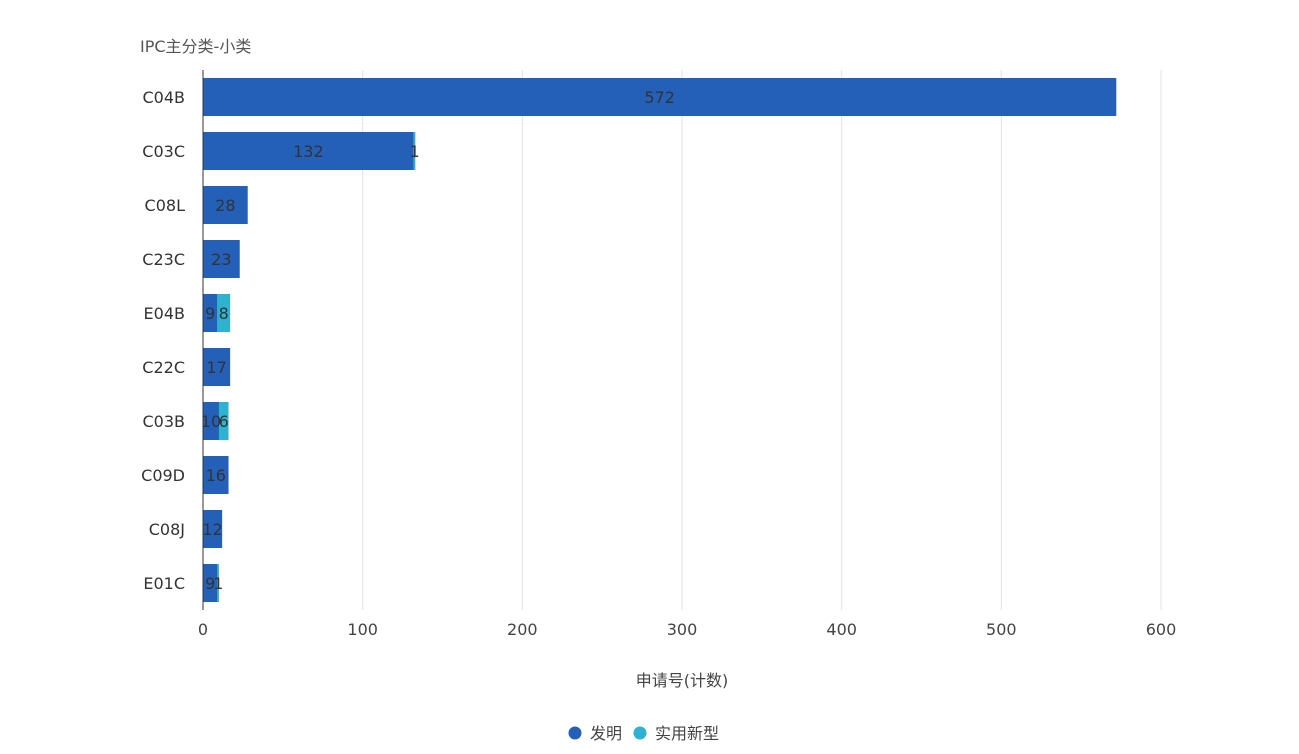 This screenshot has height=754, width=1299. Describe the element at coordinates (308, 151) in the screenshot. I see `data-label: 132` at that location.